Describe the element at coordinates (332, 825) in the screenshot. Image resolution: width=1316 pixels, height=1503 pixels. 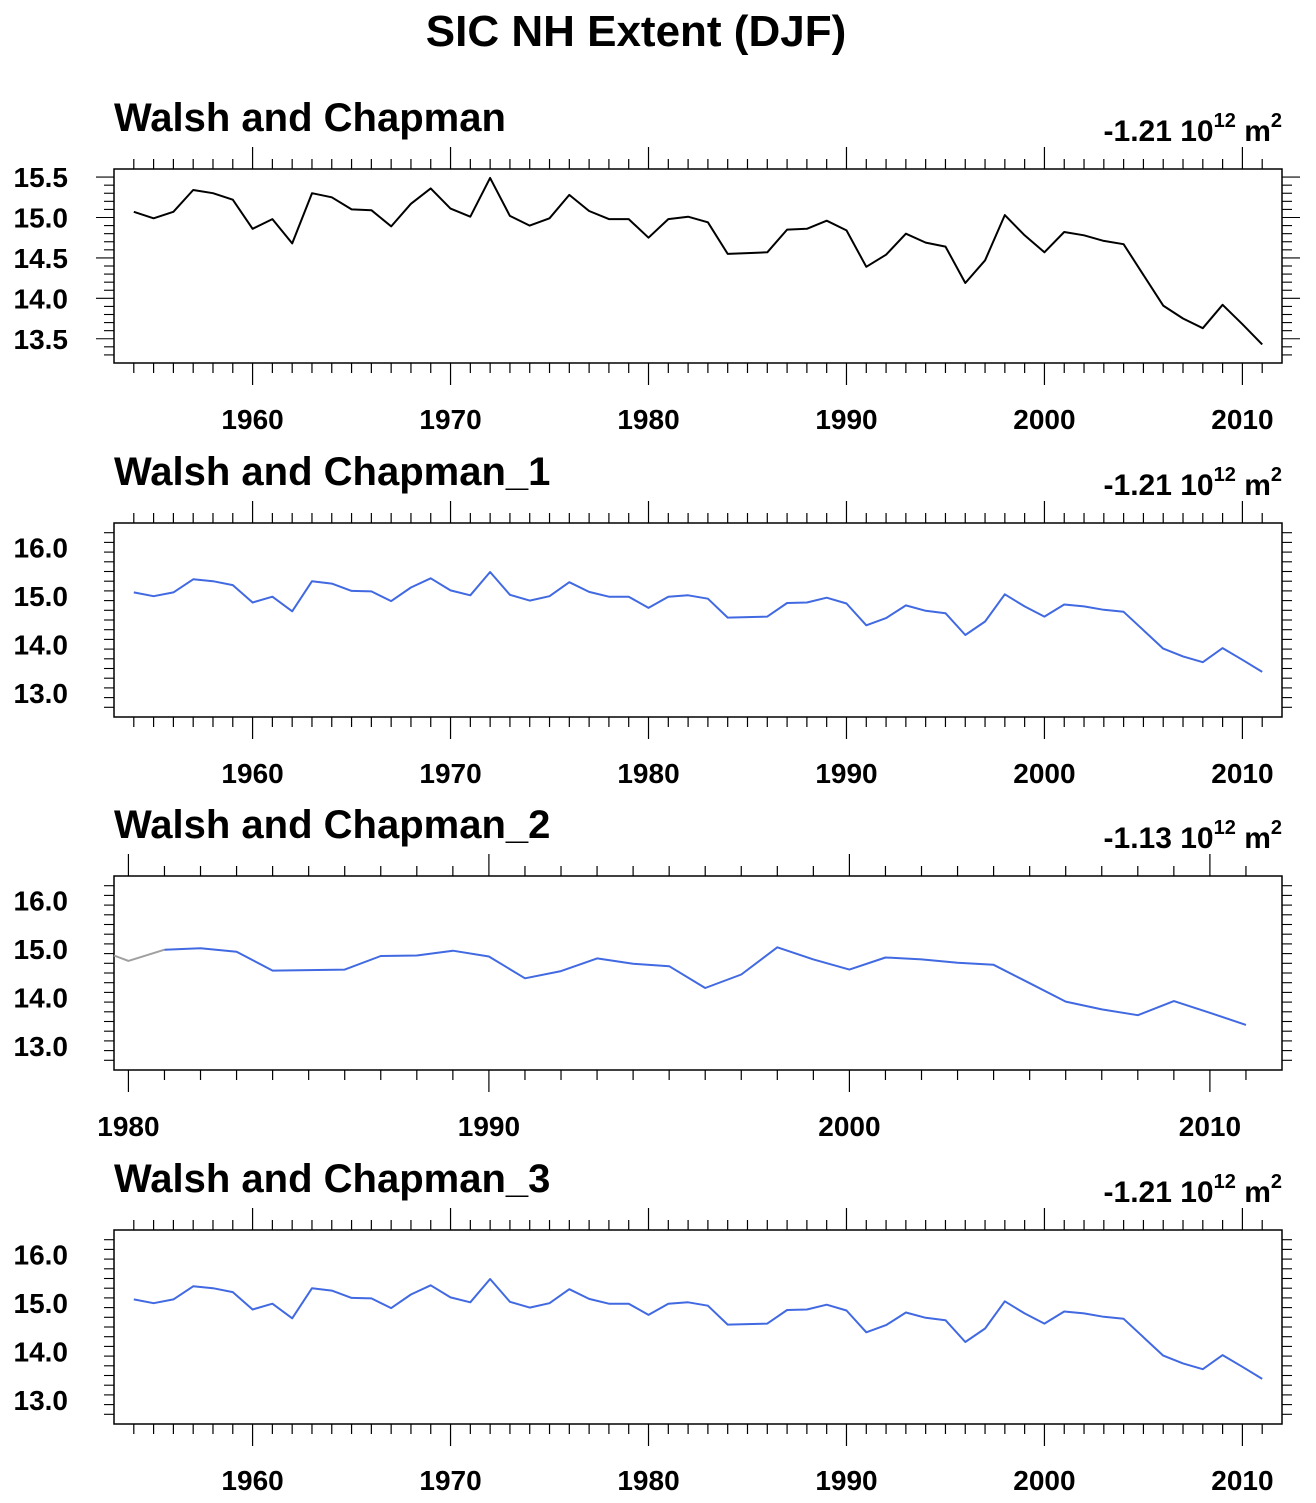
I see `panel-title: Walsh and Chapman_2` at that location.